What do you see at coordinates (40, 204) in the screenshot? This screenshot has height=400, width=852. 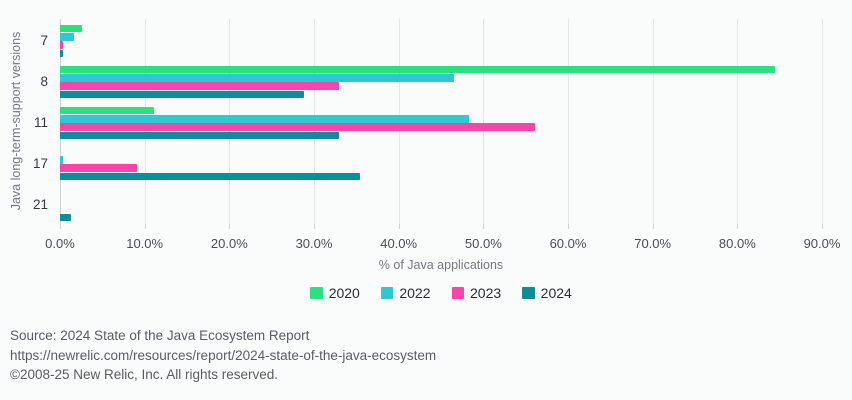 I see `y-category-label: 21` at bounding box center [40, 204].